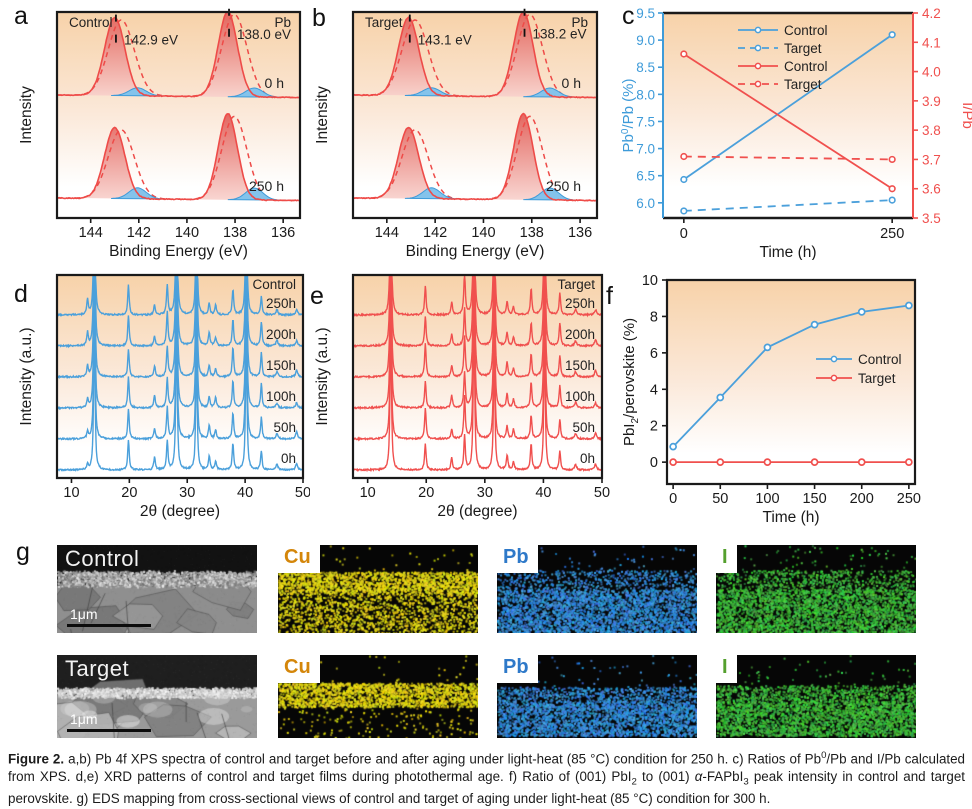  I want to click on panel-letter-d: d, so click(21, 294).